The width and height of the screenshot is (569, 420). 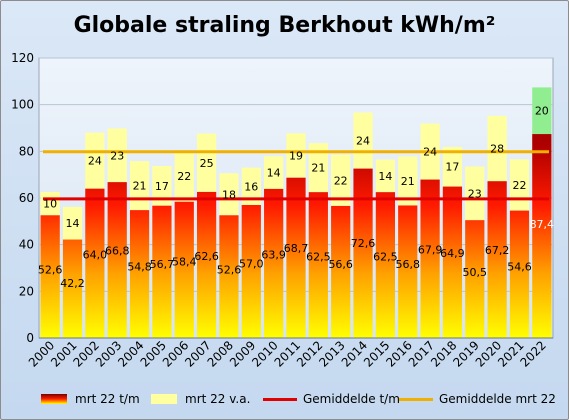 What do you see at coordinates (164, 399) in the screenshot?
I see `legend-swatch-light` at bounding box center [164, 399].